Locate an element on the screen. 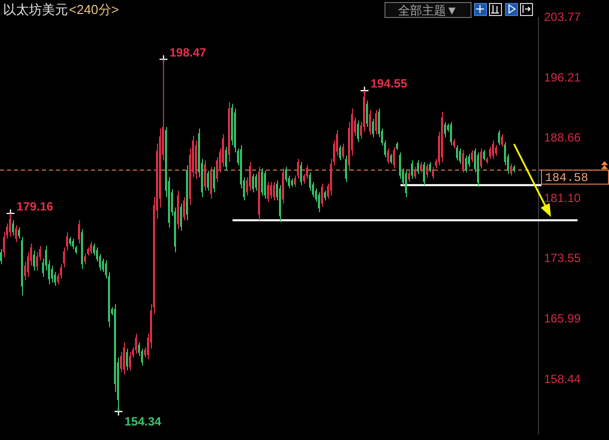 The image size is (609, 440). annotation: 198.47 is located at coordinates (188, 52).